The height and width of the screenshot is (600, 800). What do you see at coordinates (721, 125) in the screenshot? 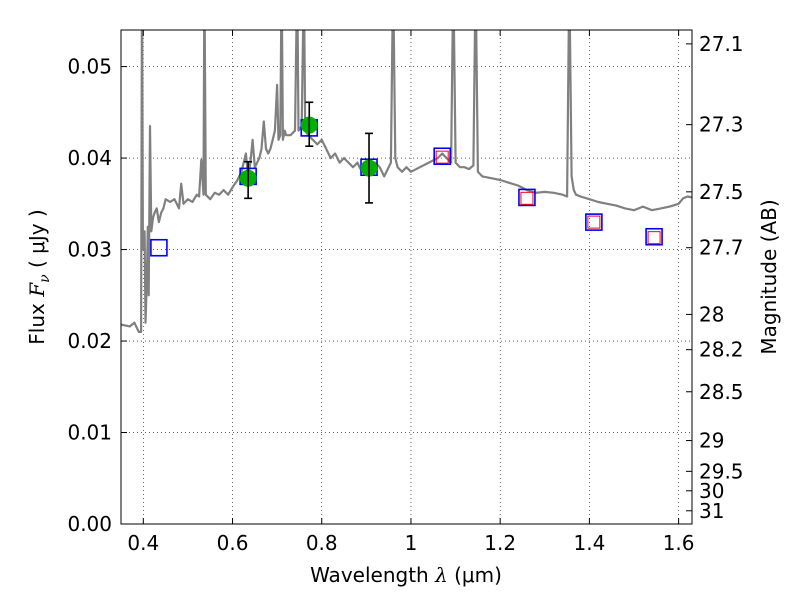
I see `y2-tick-label: 27.3` at bounding box center [721, 125].